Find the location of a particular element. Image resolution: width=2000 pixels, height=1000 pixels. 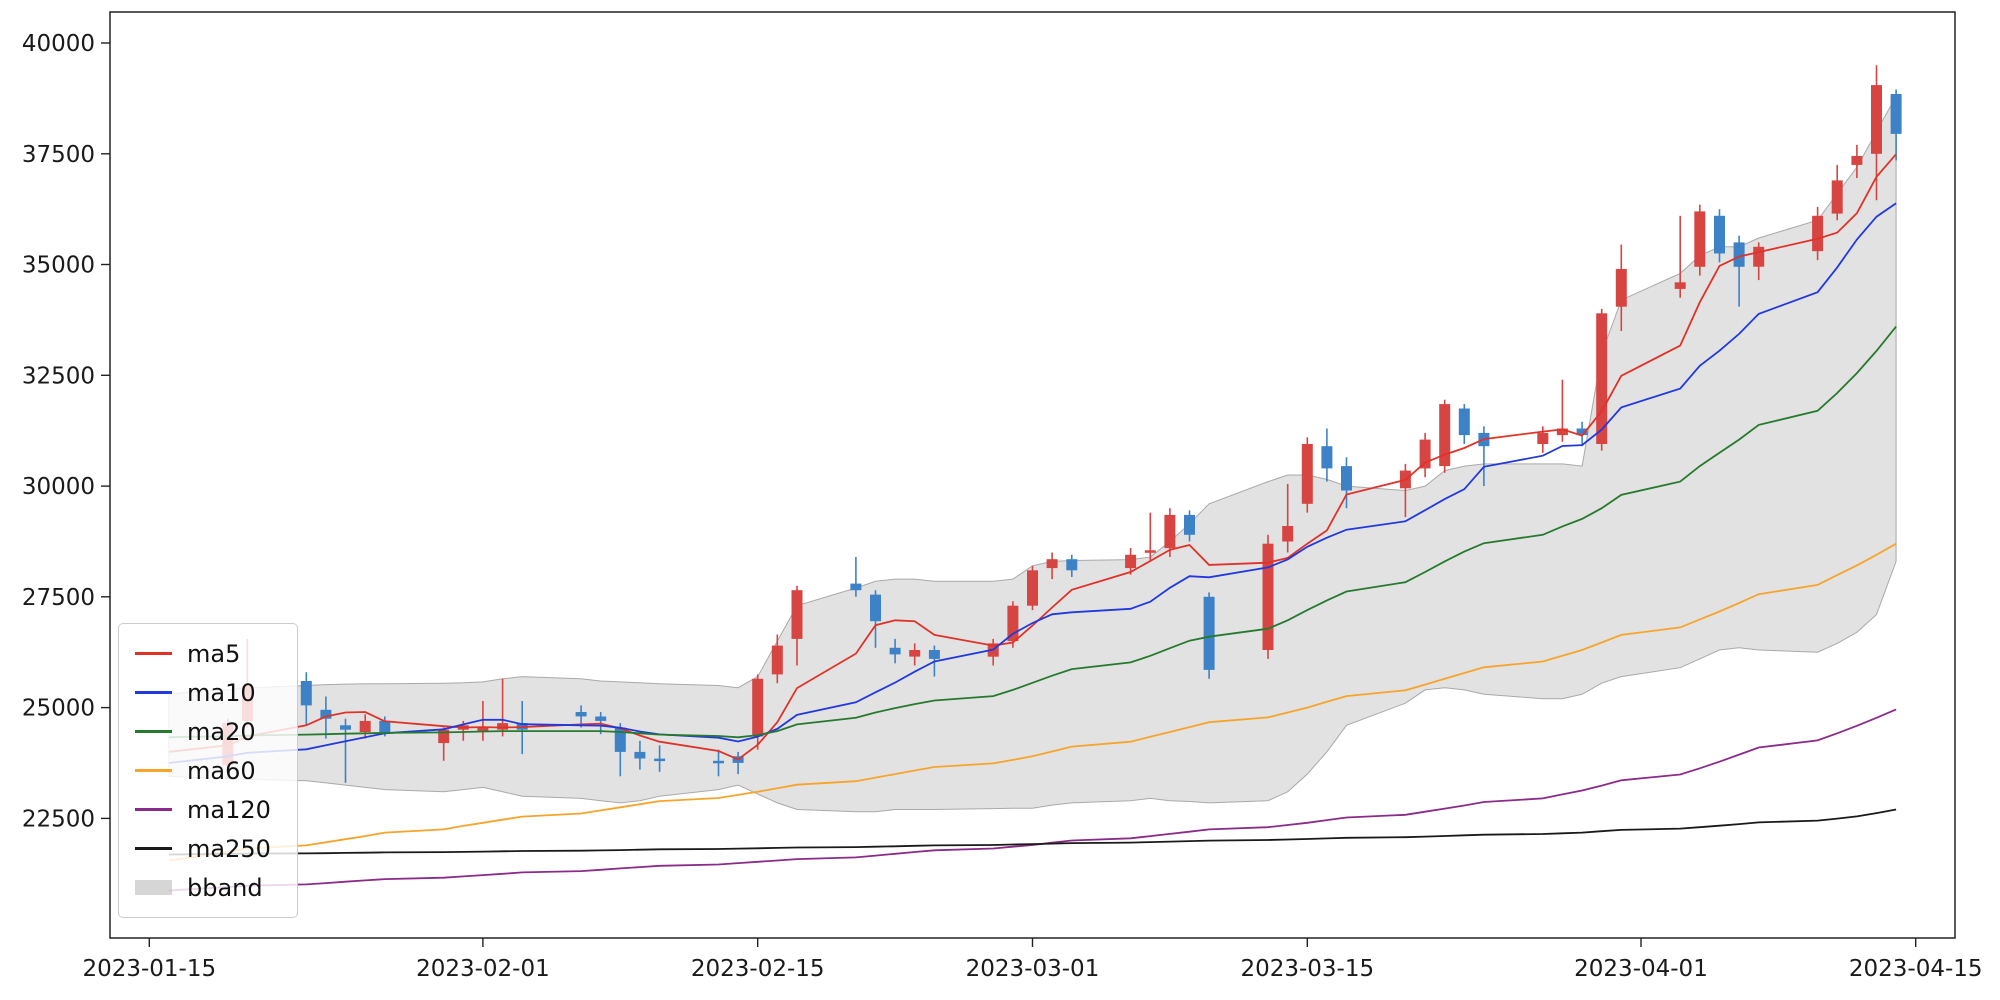

legend-item-ma5: ma5 is located at coordinates (203, 653).